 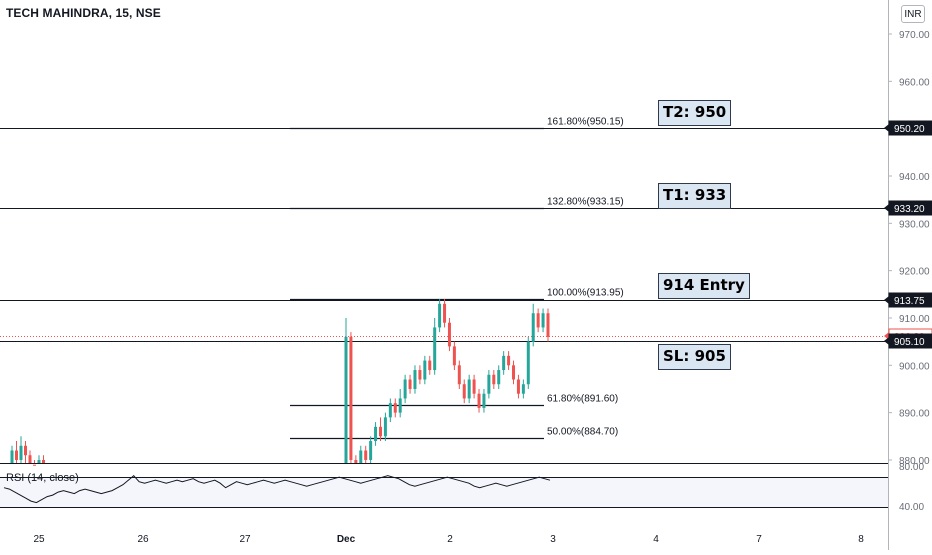 I want to click on target-2-annotation: T2: 950, so click(x=695, y=113).